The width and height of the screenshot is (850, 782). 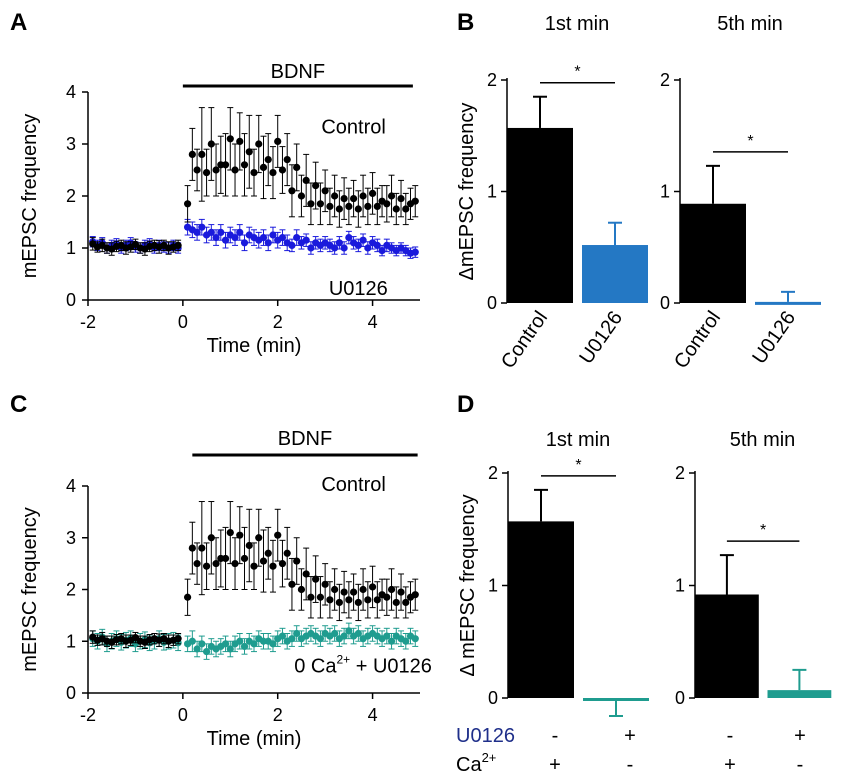 I want to click on b1-category-label: U0126, so click(x=601, y=337).